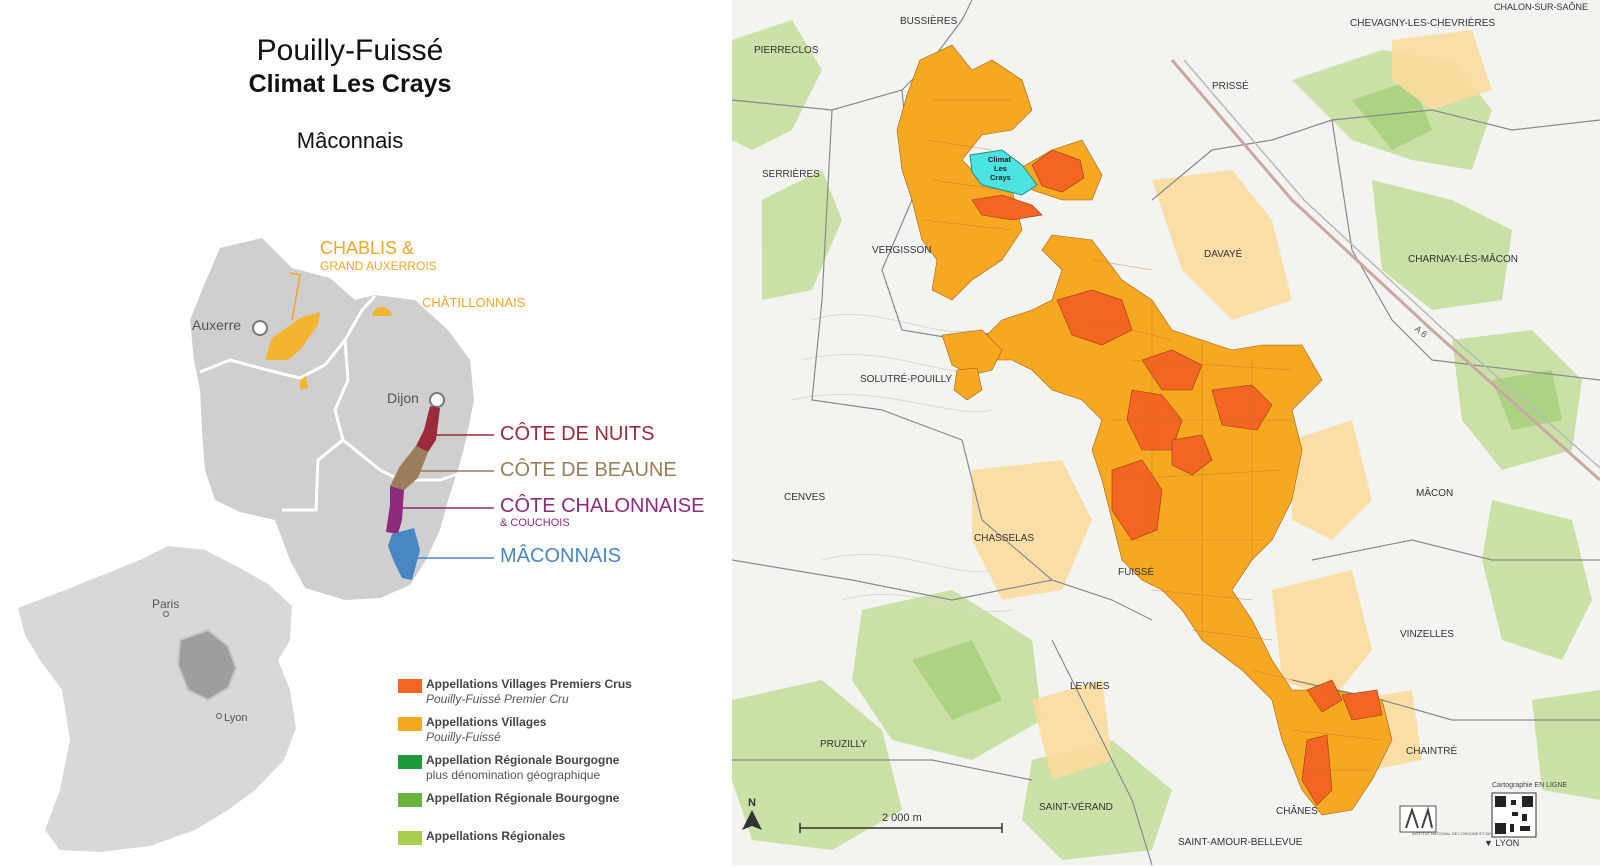 The height and width of the screenshot is (867, 1600). What do you see at coordinates (1427, 634) in the screenshot?
I see `town-vinzelles: VINZELLES` at bounding box center [1427, 634].